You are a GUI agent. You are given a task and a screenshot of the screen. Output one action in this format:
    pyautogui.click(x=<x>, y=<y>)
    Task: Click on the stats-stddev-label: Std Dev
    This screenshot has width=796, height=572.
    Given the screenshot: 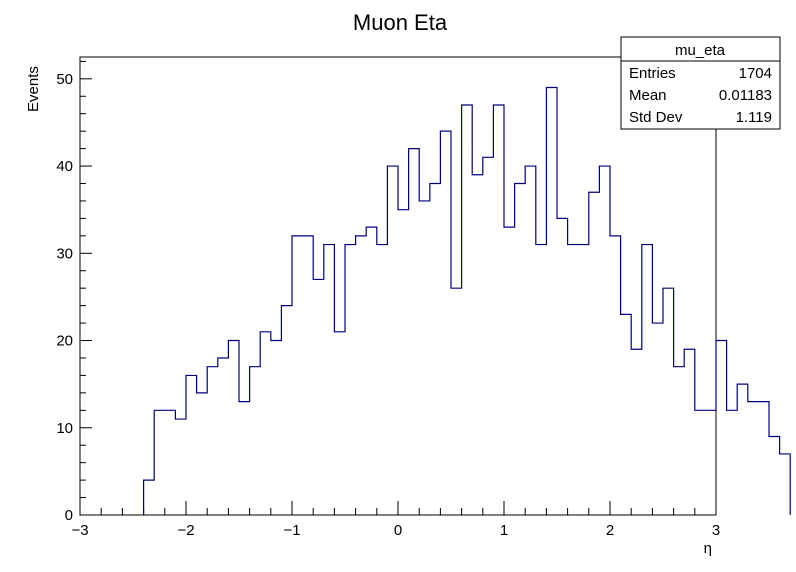 What is the action you would take?
    pyautogui.click(x=656, y=117)
    